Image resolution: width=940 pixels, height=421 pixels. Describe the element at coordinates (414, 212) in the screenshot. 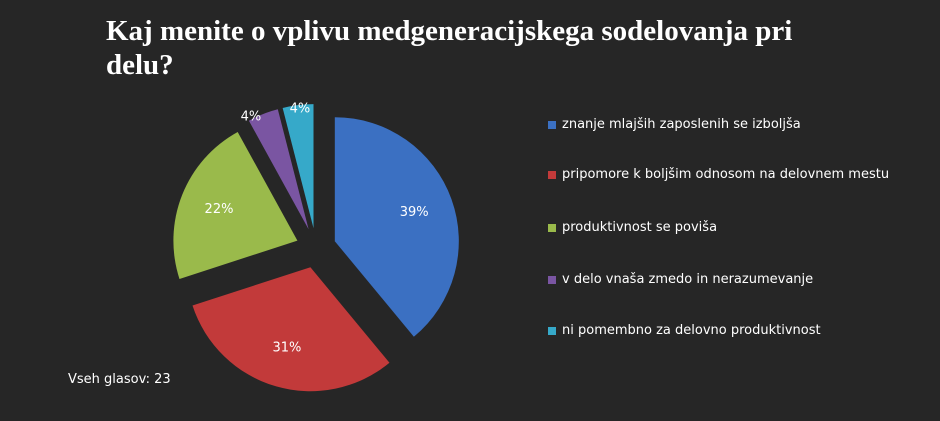

I see `data-label: 39%` at that location.